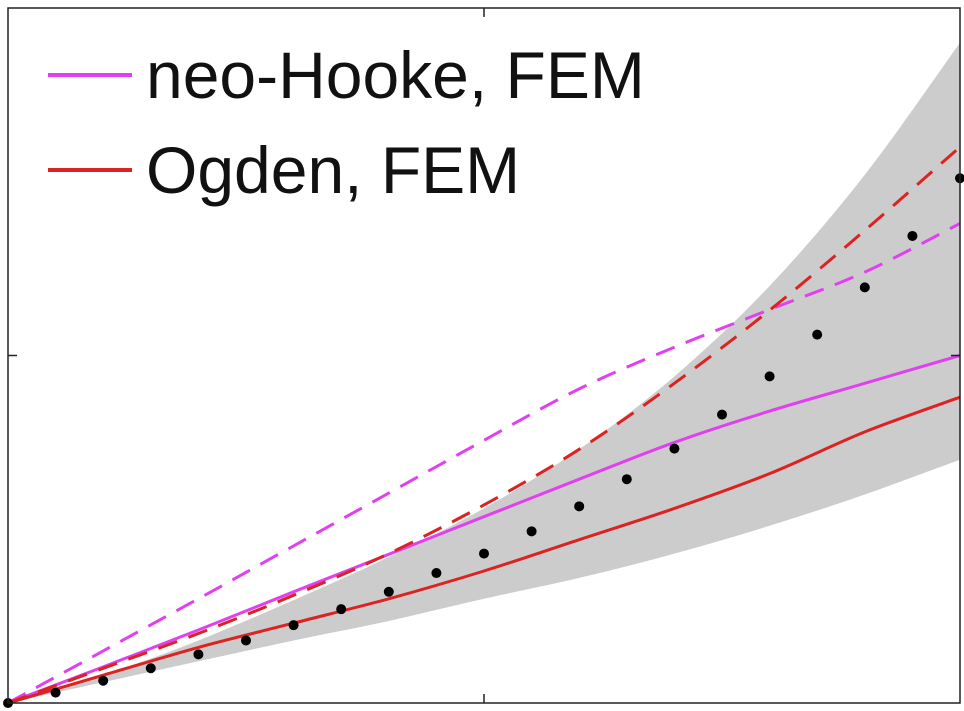 The height and width of the screenshot is (711, 964). Describe the element at coordinates (346, 122) in the screenshot. I see `legend: neo-Hooke, FEM Ogden, FEM` at that location.